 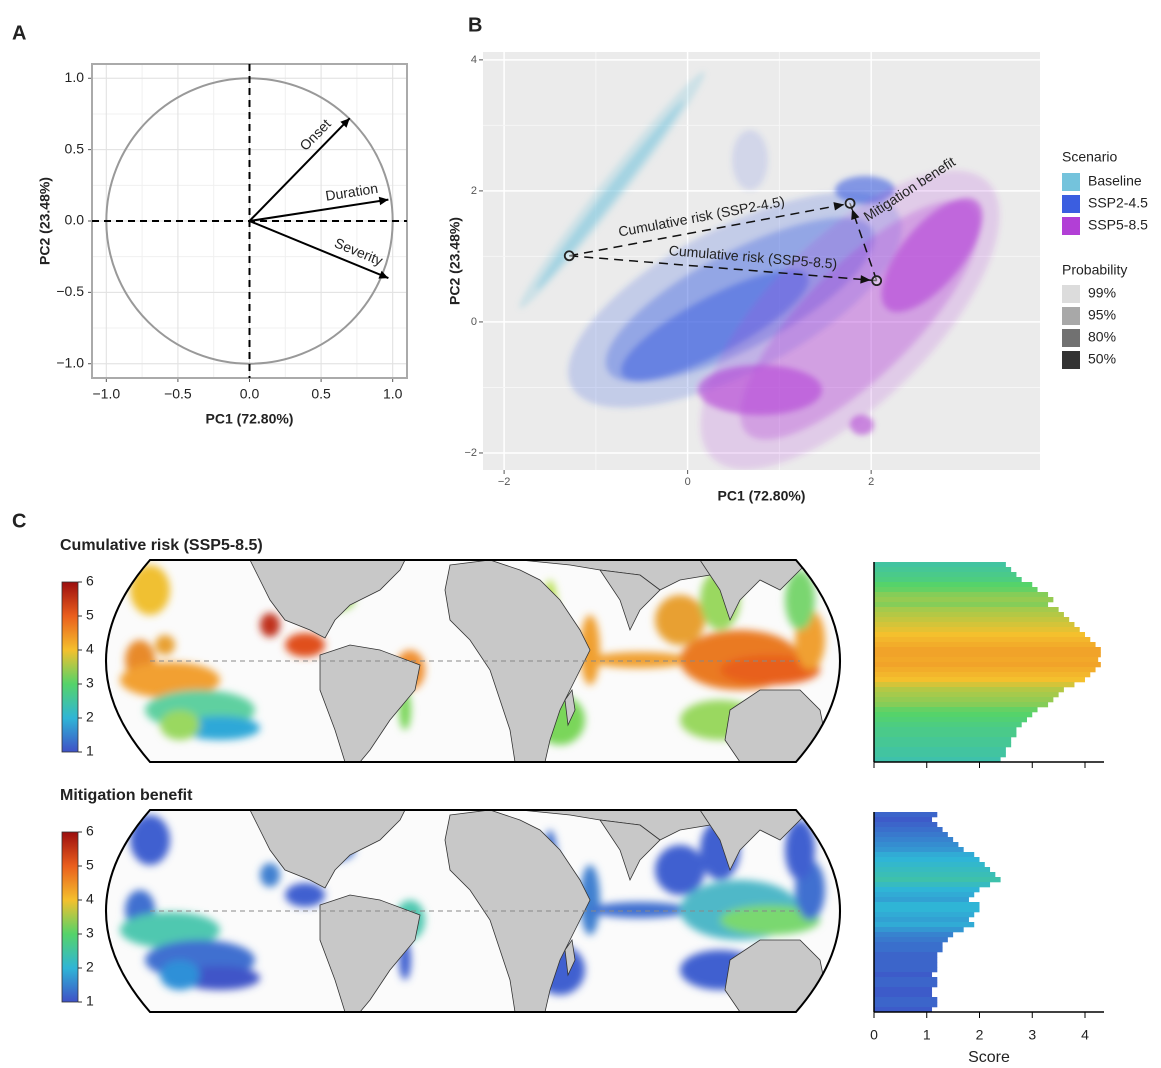 What do you see at coordinates (70, 362) in the screenshot?
I see `y-tick-label: −1.0` at bounding box center [70, 362].